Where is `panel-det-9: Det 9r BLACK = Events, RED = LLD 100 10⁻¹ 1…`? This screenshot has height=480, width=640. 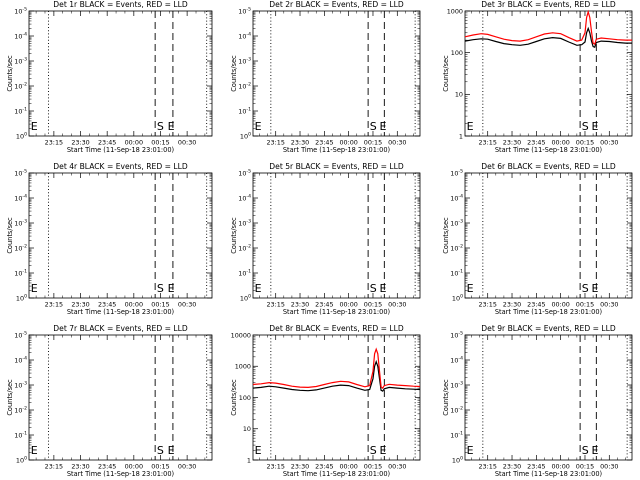 panel-det-9: Det 9r BLACK = Events, RED = LLD 100 10⁻¹ 1… is located at coordinates (537, 401).